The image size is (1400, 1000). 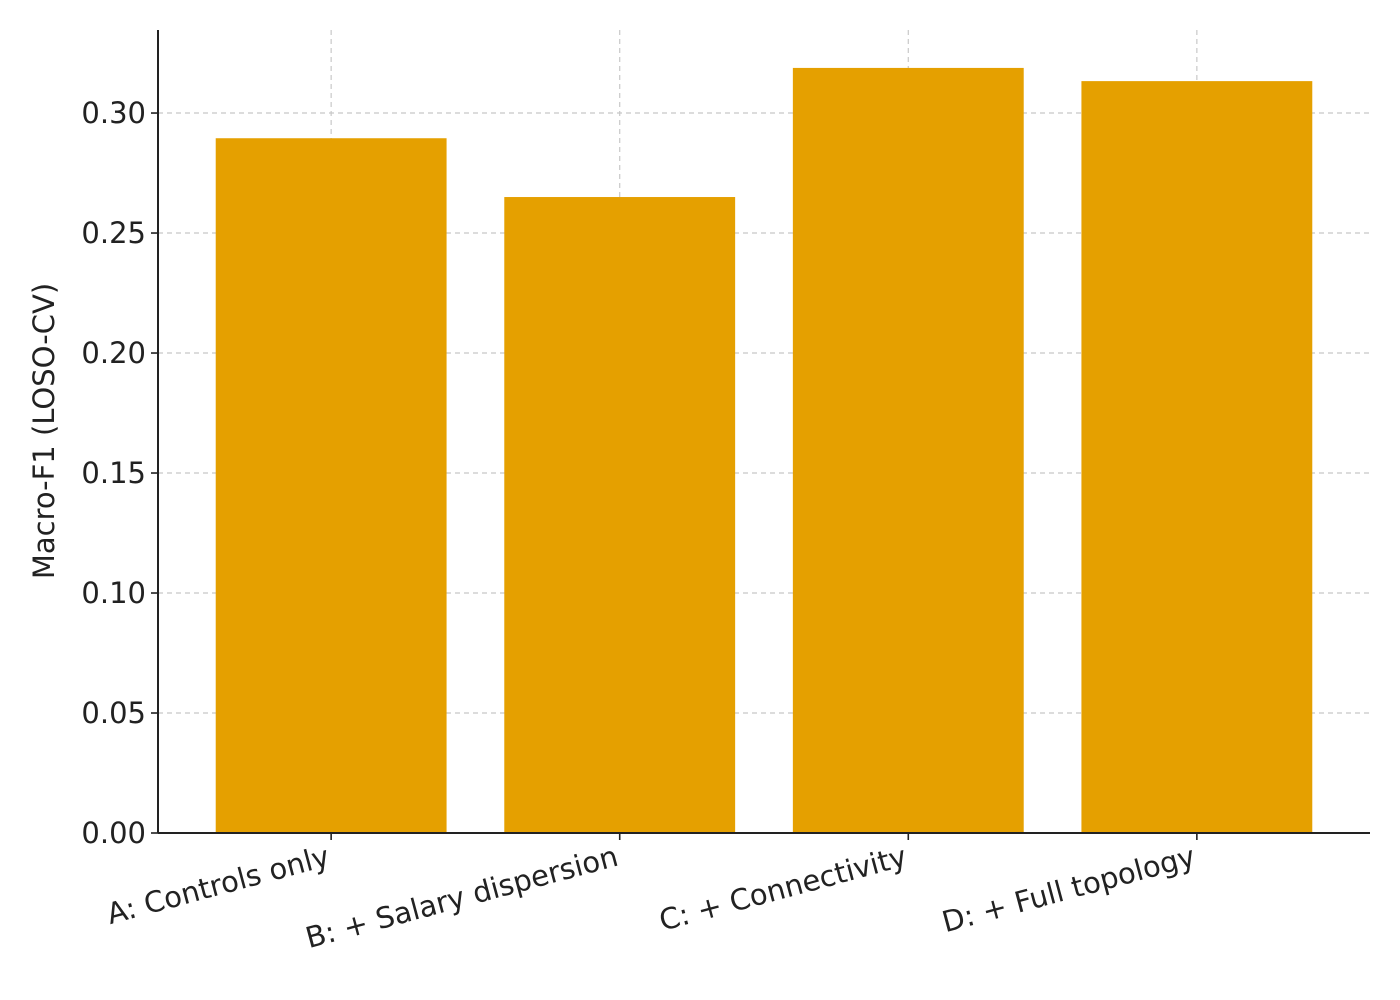 What do you see at coordinates (113, 353) in the screenshot?
I see `y-tick-label: 0.20` at bounding box center [113, 353].